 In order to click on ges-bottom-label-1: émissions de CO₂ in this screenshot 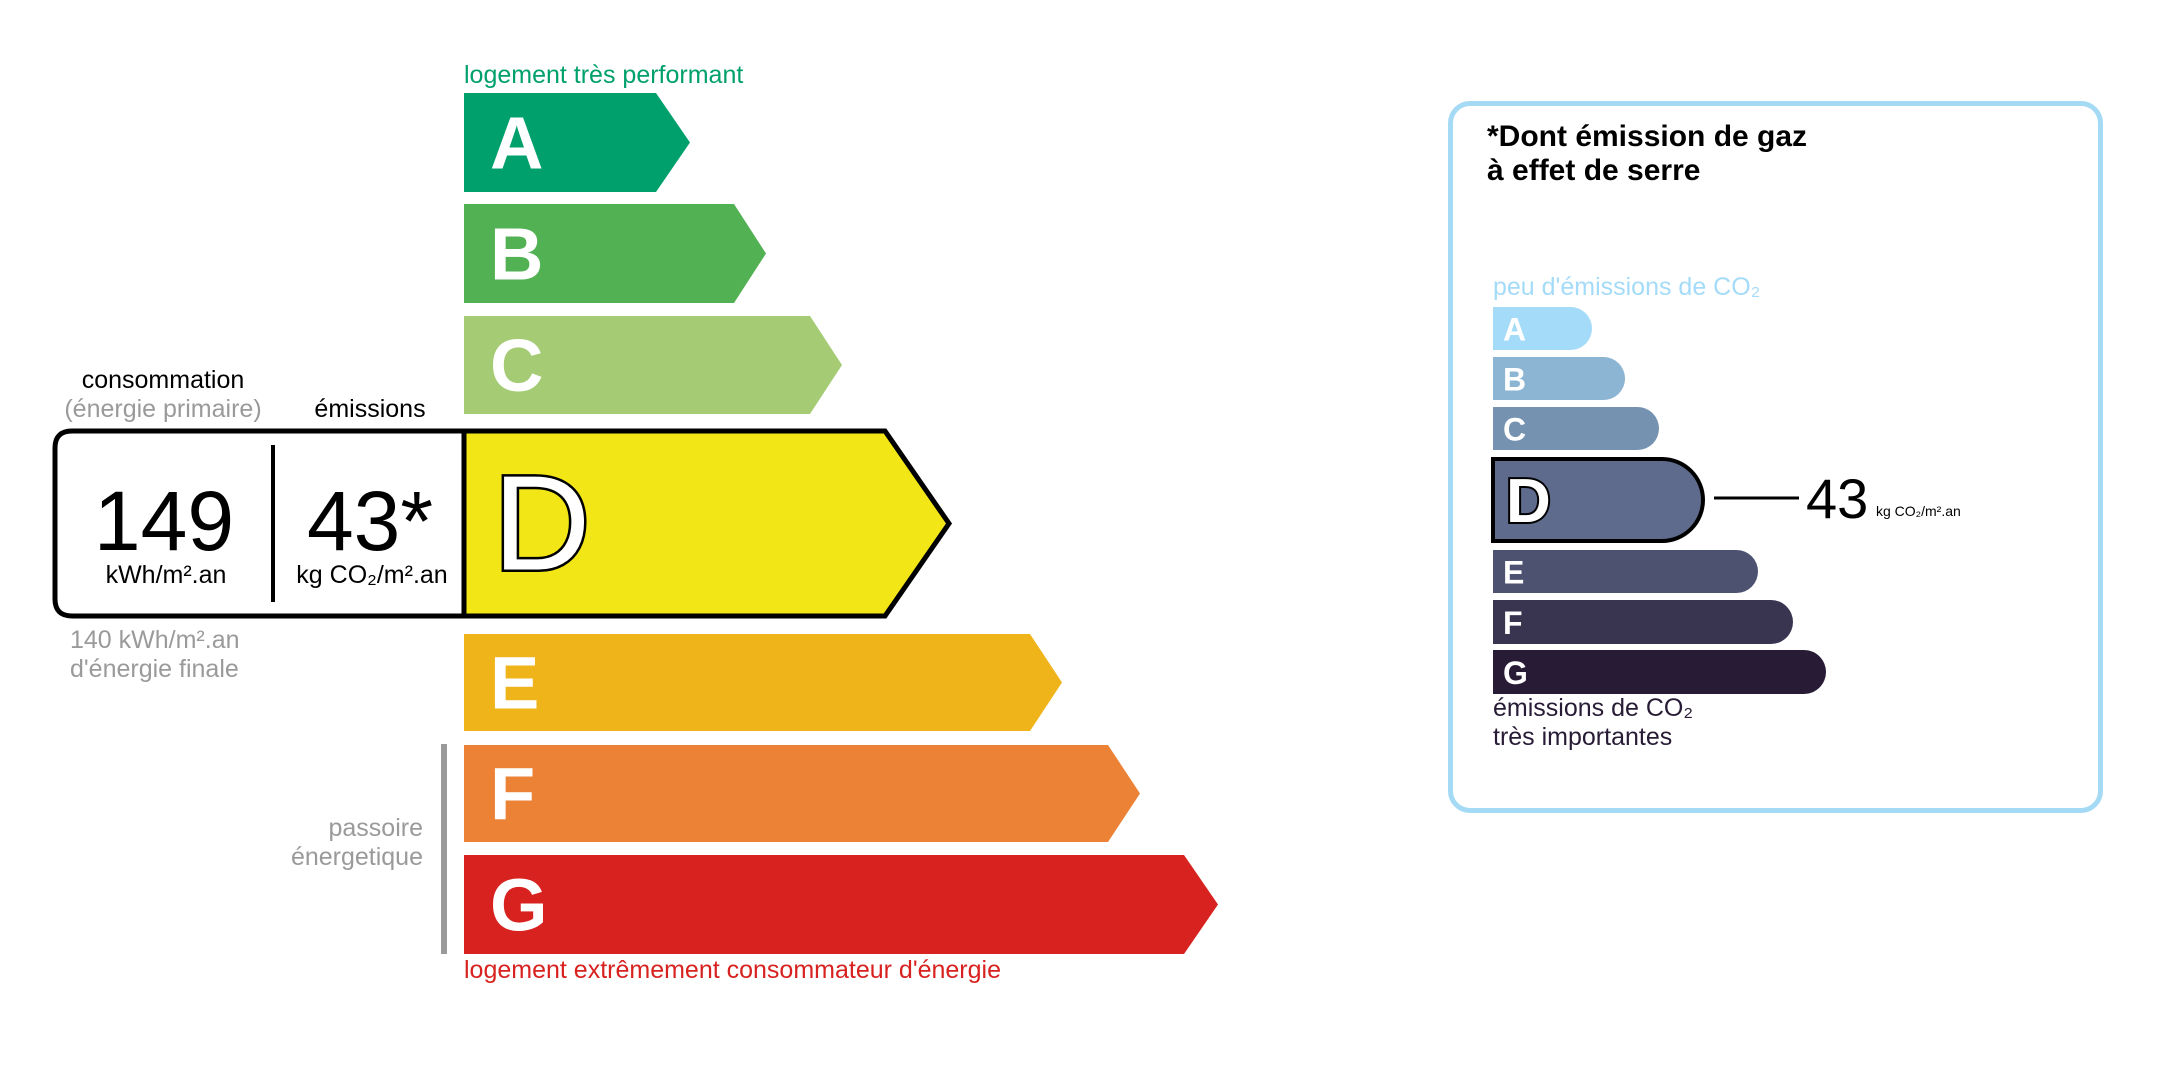, I will do `click(1593, 708)`.